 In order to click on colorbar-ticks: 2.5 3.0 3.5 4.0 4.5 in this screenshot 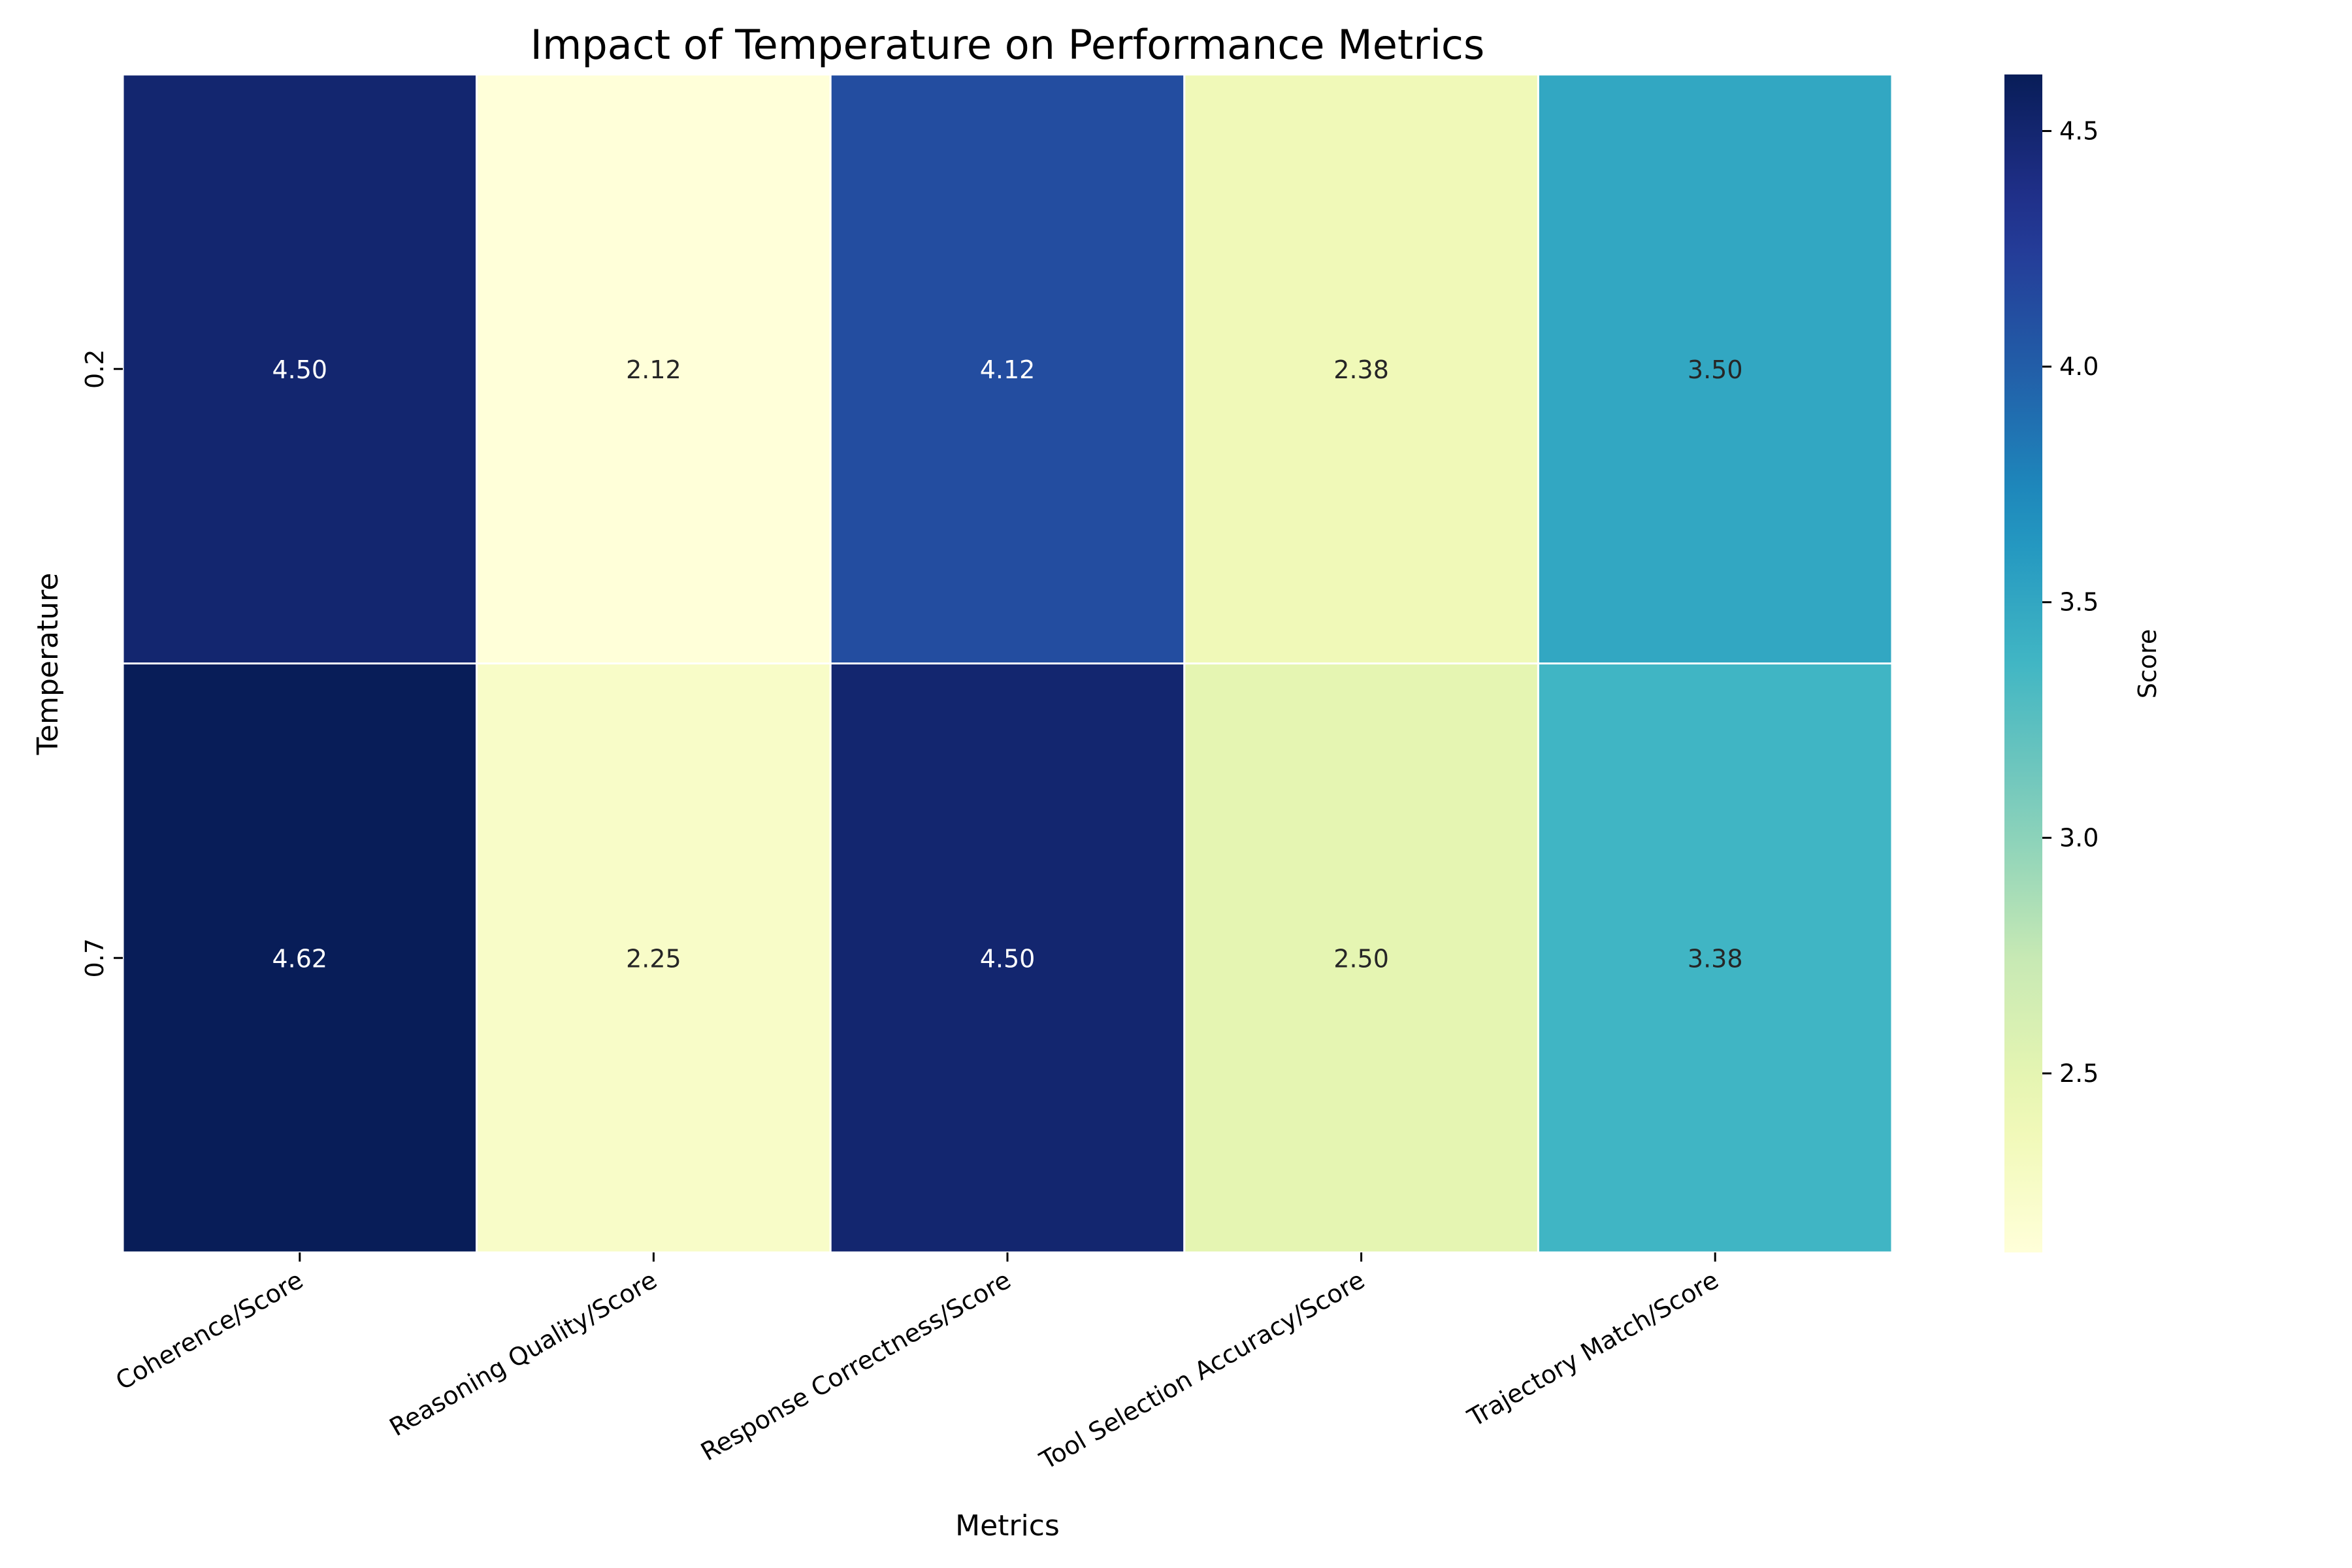, I will do `click(2070, 602)`.